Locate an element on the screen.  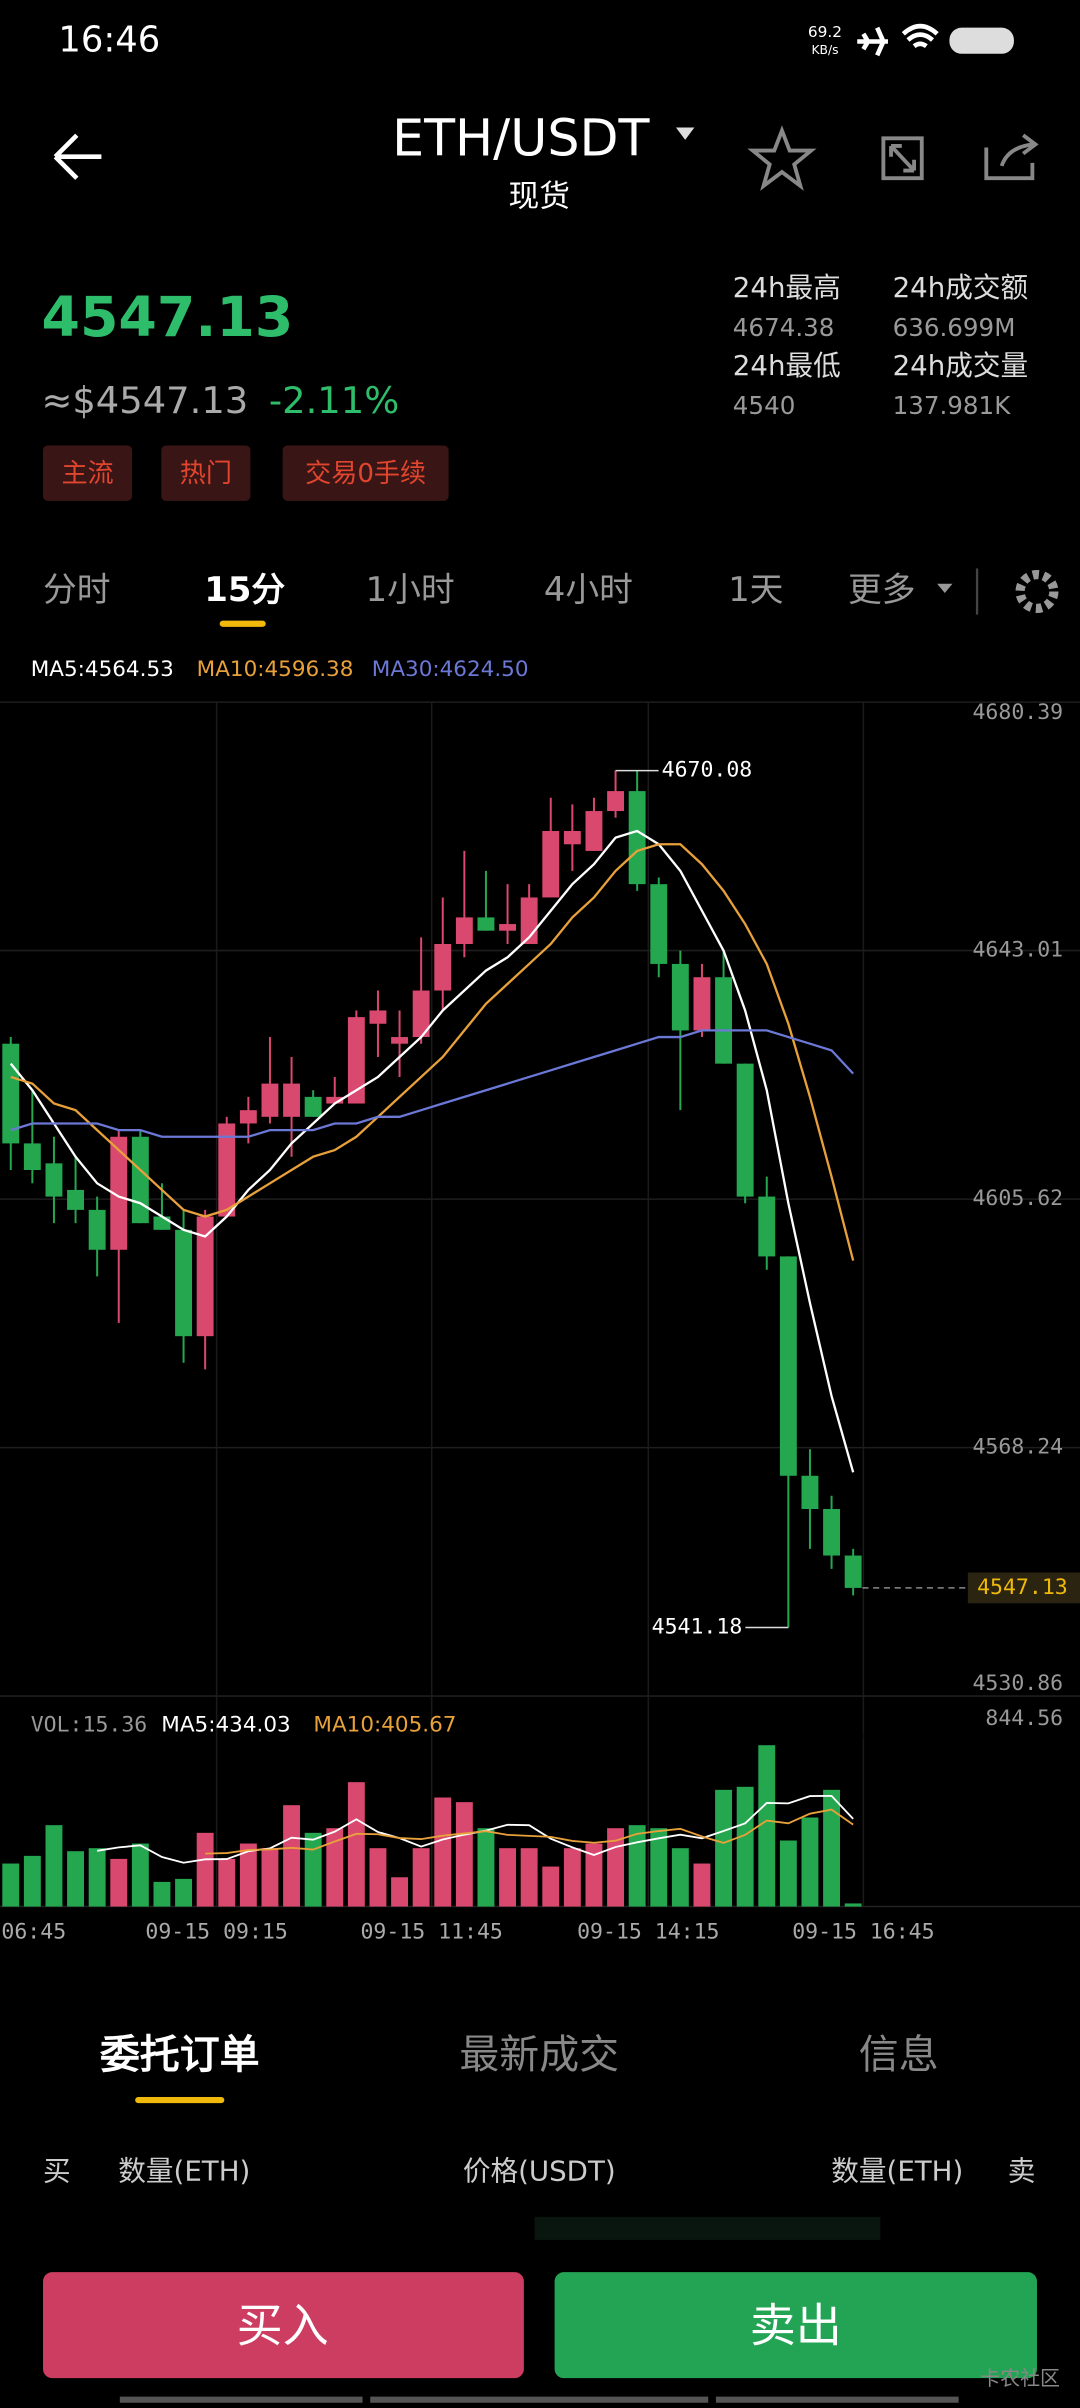
ma-legend: MA5:4564.53 is located at coordinates (102, 669).